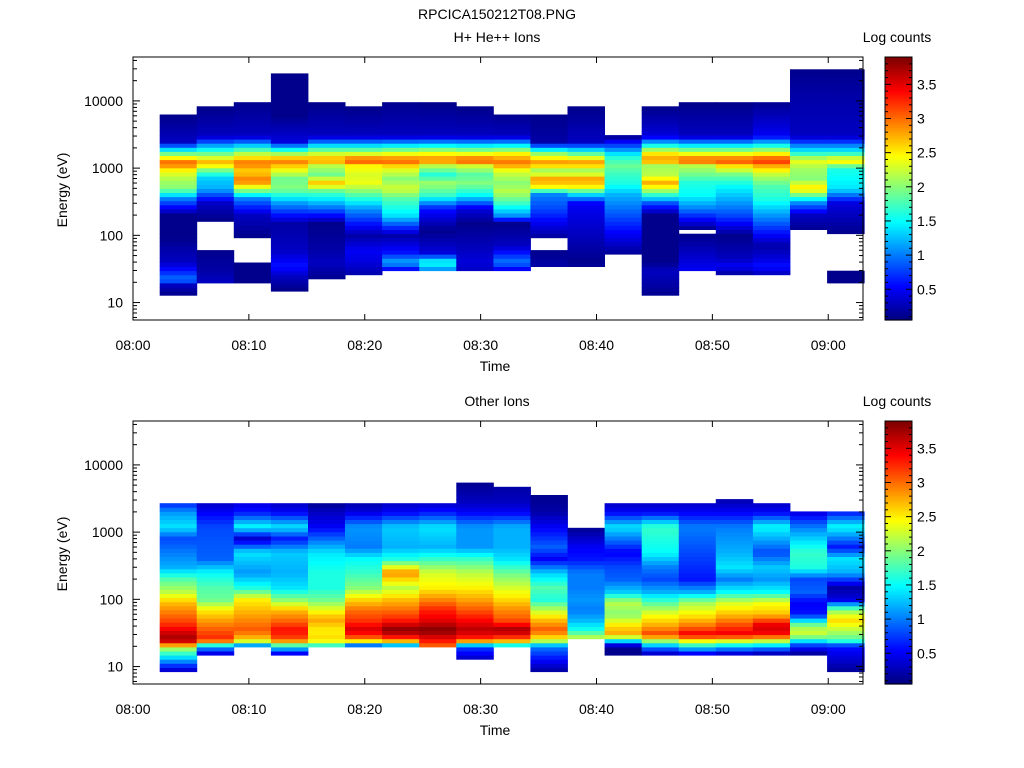  Describe the element at coordinates (927, 289) in the screenshot. I see `colorbar-tick-label: 0.5` at that location.